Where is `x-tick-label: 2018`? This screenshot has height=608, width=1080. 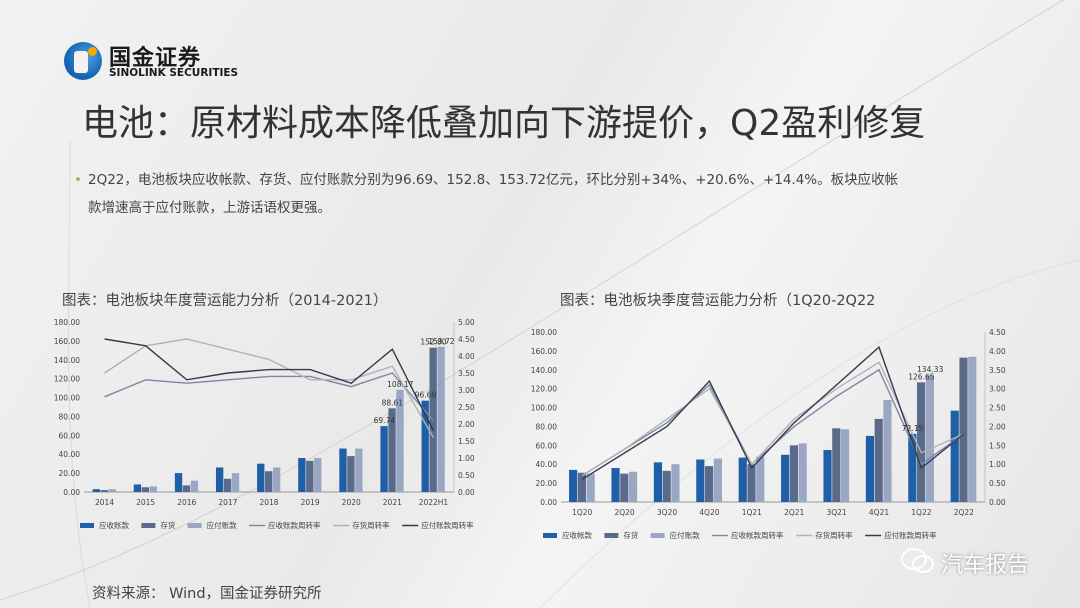
x-tick-label: 2018 is located at coordinates (268, 502).